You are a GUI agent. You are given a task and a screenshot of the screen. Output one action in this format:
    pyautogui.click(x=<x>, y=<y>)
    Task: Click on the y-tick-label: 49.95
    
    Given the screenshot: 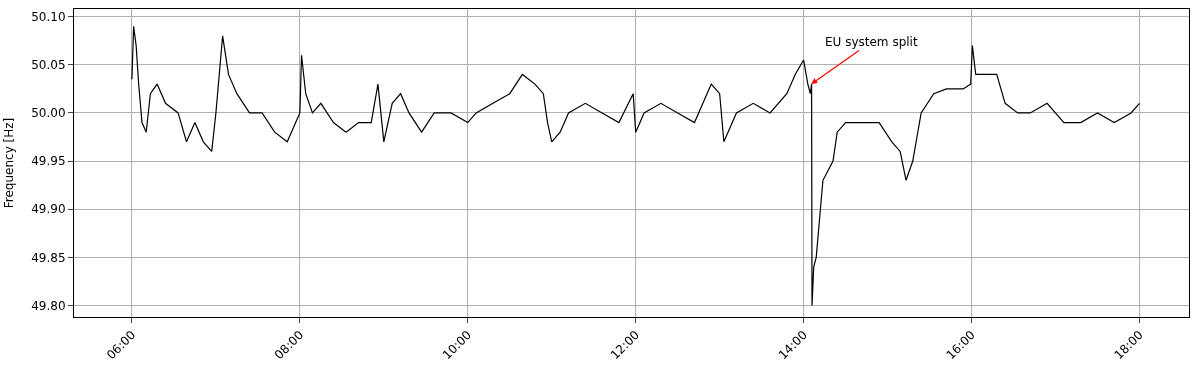 What is the action you would take?
    pyautogui.click(x=48, y=161)
    